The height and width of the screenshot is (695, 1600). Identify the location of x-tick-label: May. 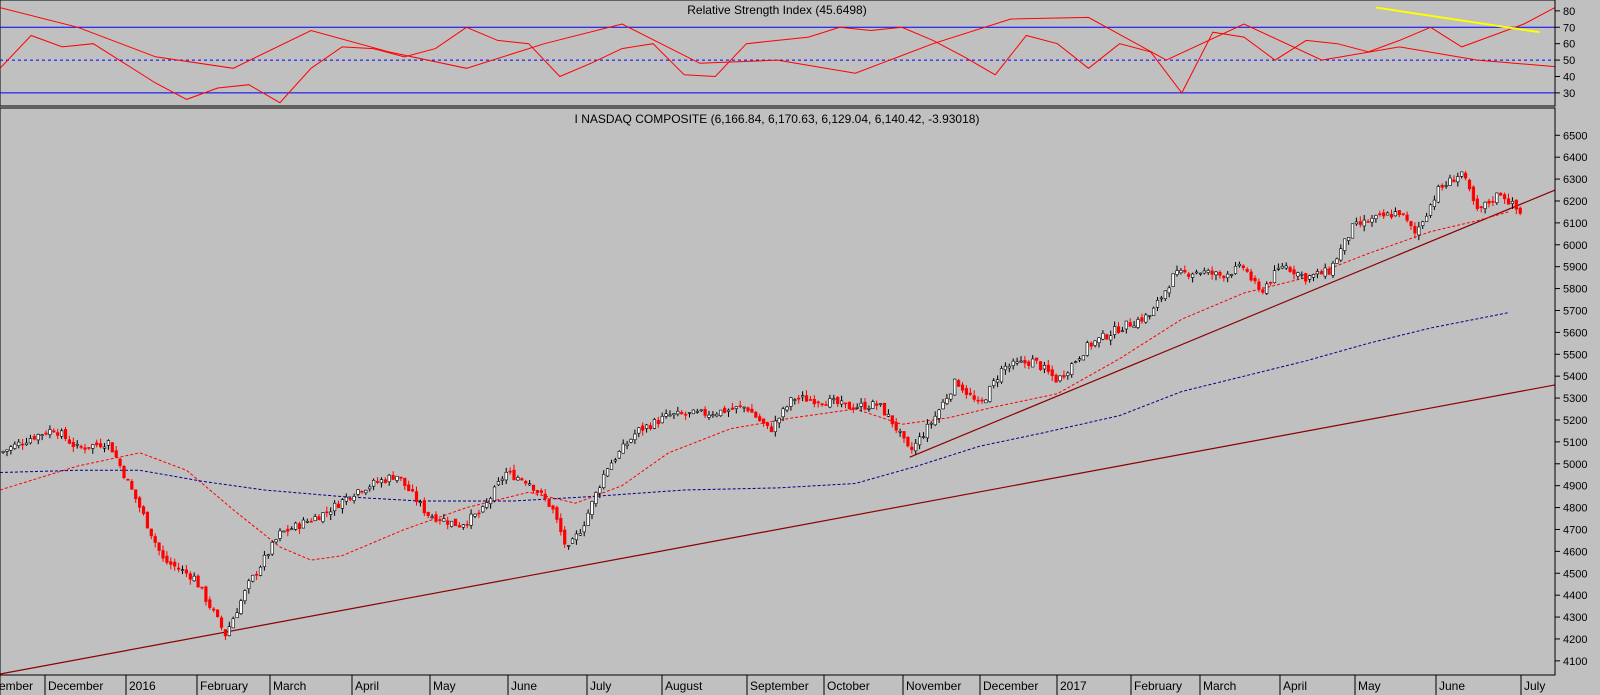
(444, 686).